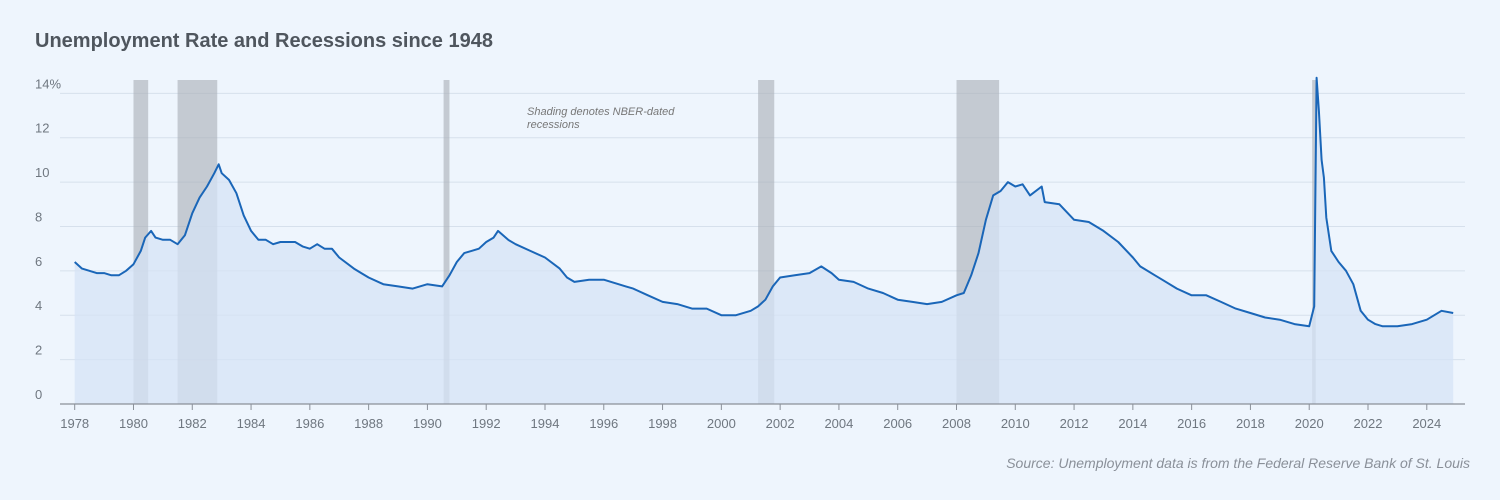 The width and height of the screenshot is (1500, 500). I want to click on y-tick-label: 6, so click(38, 261).